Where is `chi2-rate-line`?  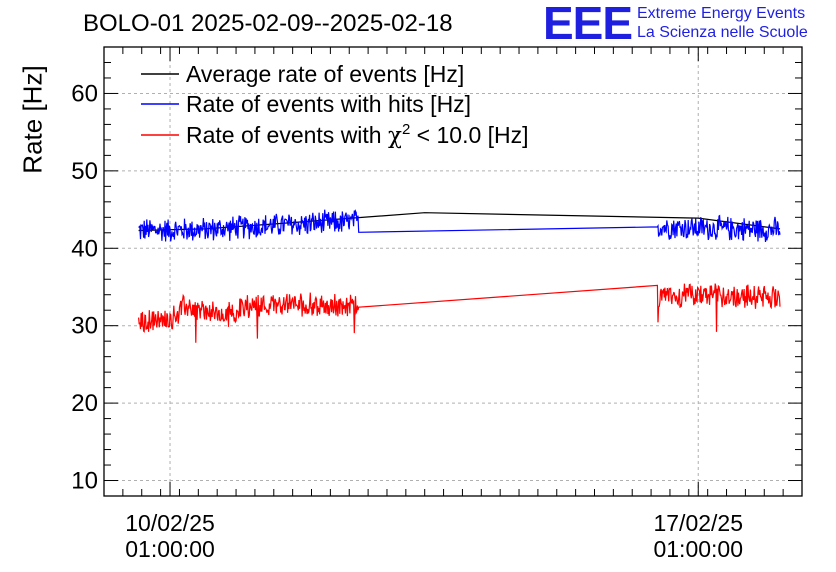
chi2-rate-line is located at coordinates (459, 313).